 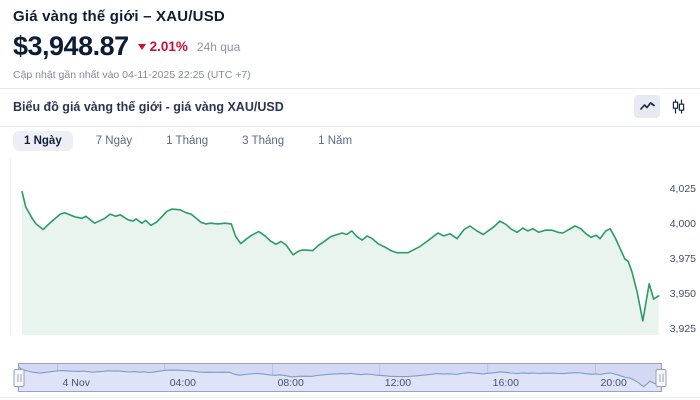 I want to click on chart-type-toggle, so click(x=662, y=106).